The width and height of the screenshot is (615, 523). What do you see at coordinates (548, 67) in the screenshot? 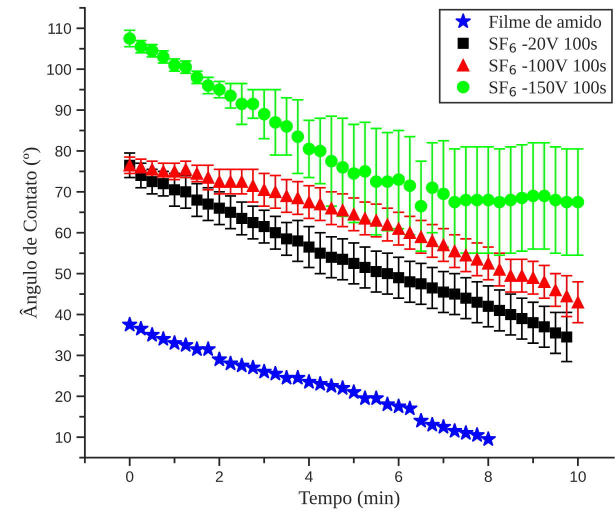
I see `legend-label: SF$_{6}$ -100V 100s` at bounding box center [548, 67].